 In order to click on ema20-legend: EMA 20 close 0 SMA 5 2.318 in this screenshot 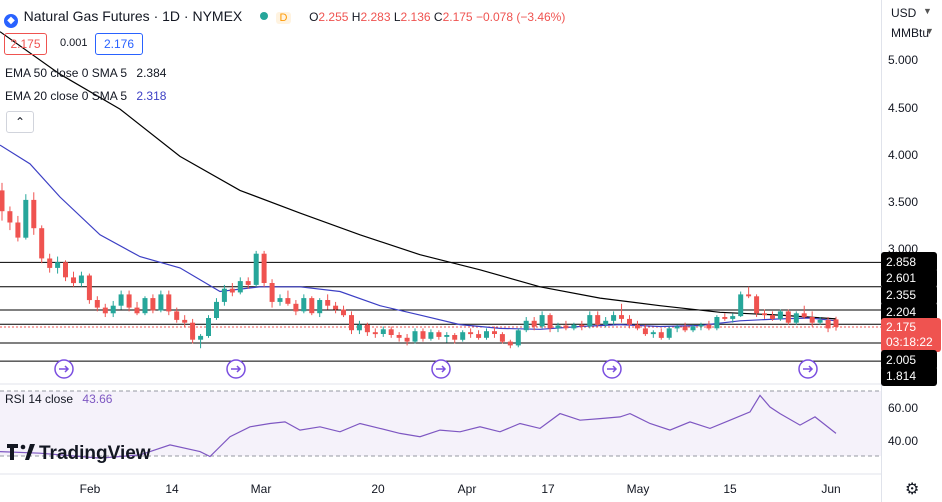, I will do `click(85, 96)`.